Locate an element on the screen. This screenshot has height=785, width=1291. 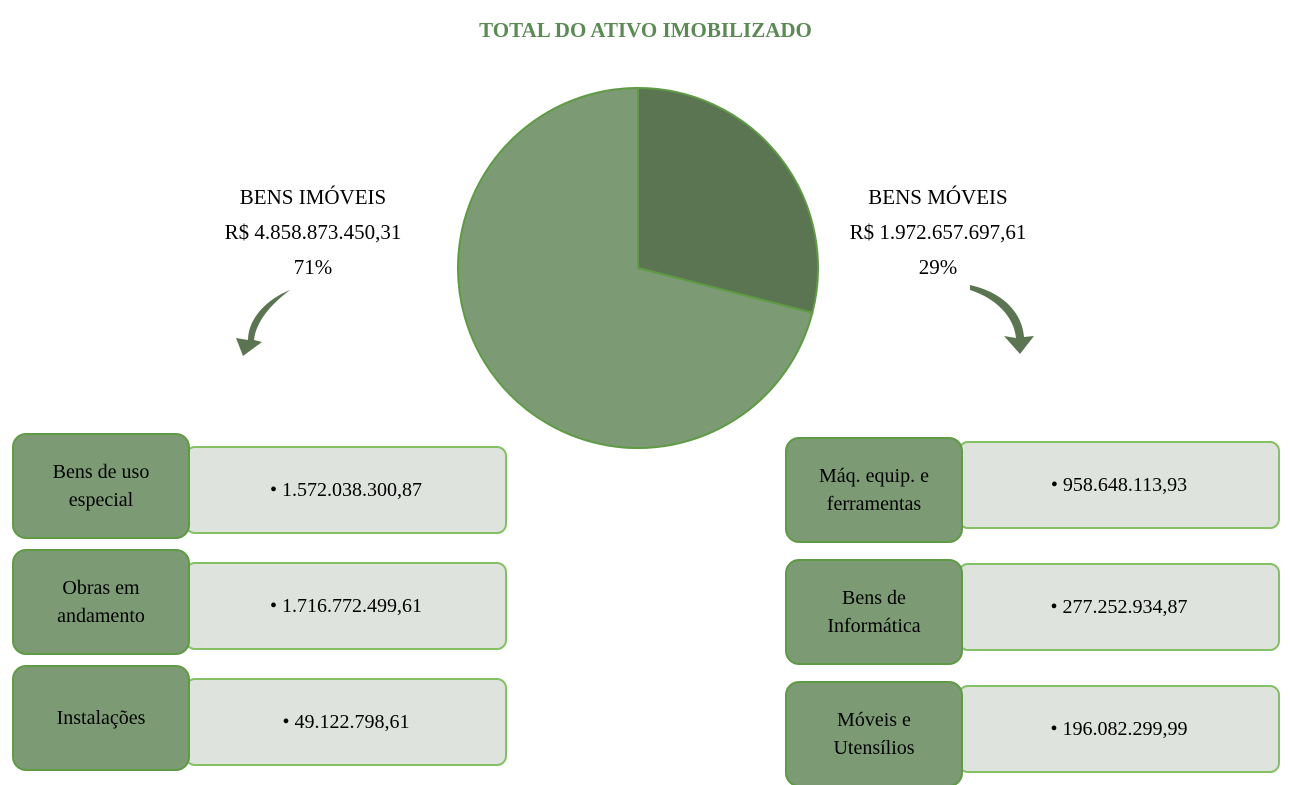
chart-title: TOTAL DO ATIVO IMOBILIZADO is located at coordinates (645, 30).